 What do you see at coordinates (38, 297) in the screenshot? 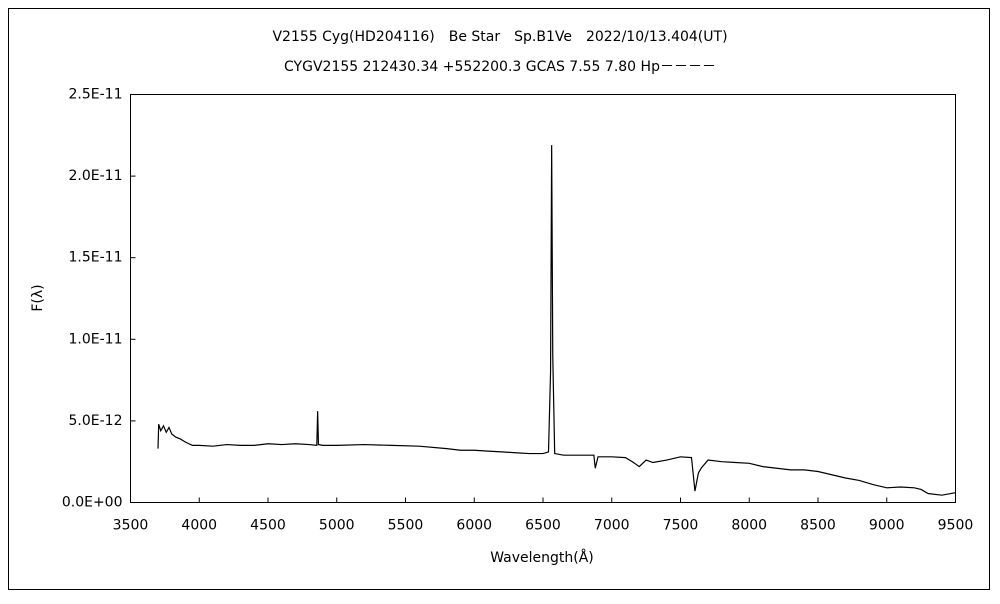
I see `y-axis-label: F(λ)` at bounding box center [38, 297].